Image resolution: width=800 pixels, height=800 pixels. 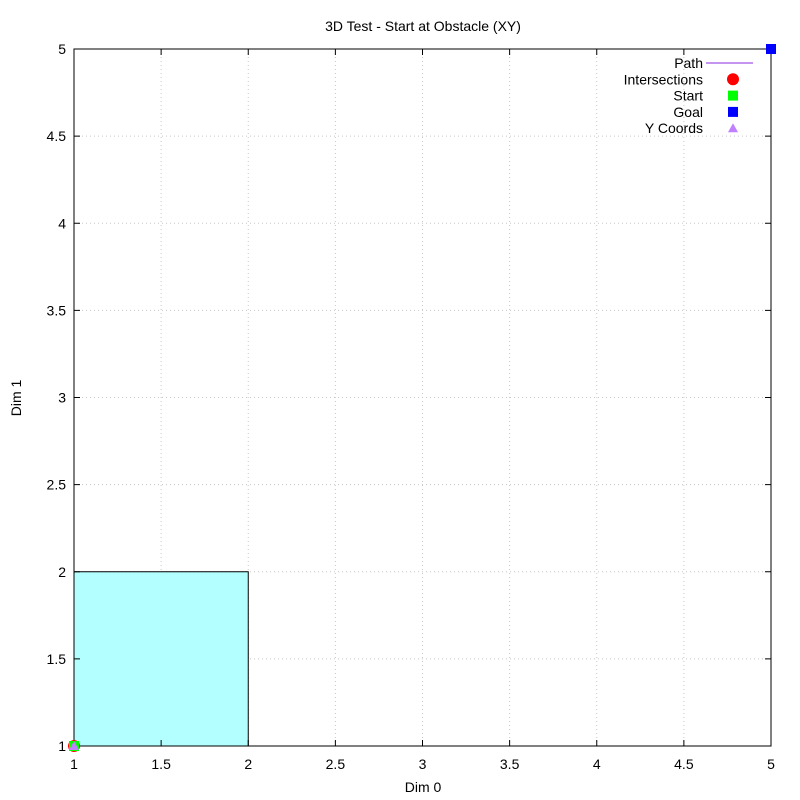 What do you see at coordinates (74, 745) in the screenshot?
I see `y-coords-point` at bounding box center [74, 745].